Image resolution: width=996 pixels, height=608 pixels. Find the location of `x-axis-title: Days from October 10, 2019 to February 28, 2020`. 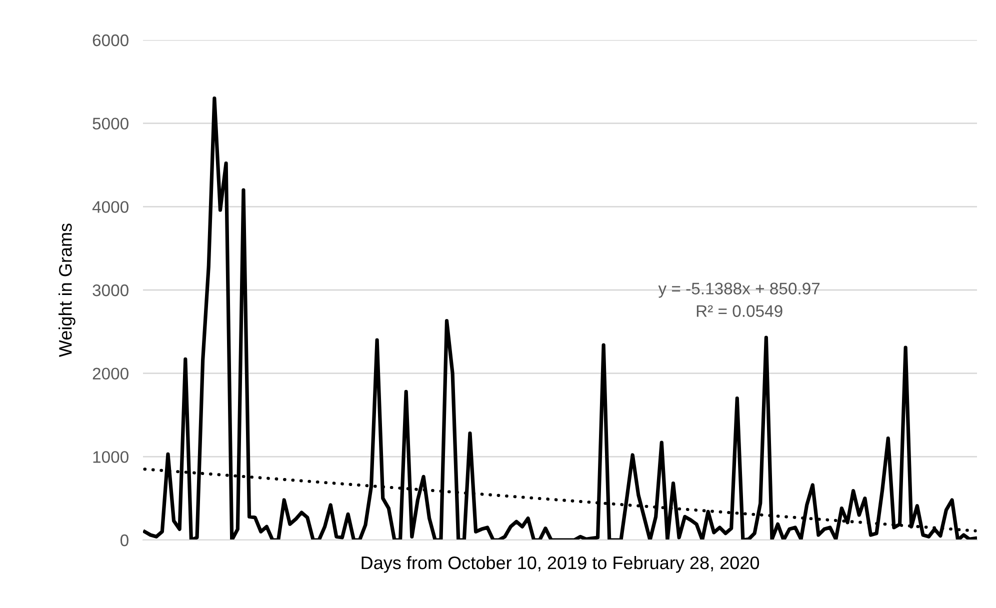

x-axis-title: Days from October 10, 2019 to February 28, 2020 is located at coordinates (561, 564).